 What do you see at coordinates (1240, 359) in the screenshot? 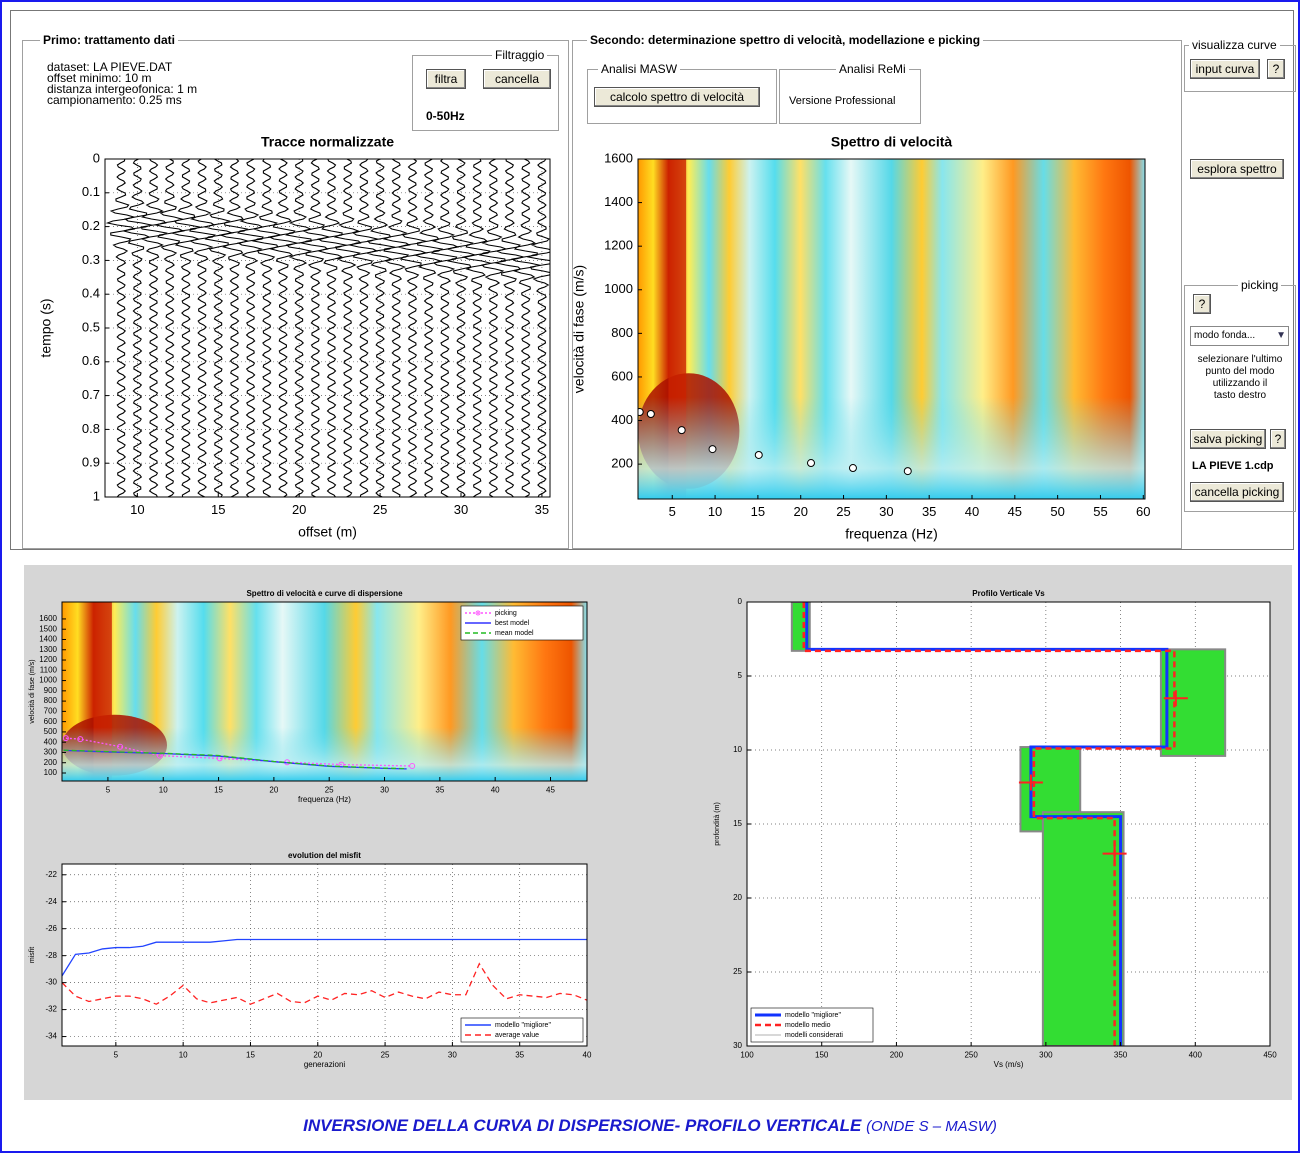
I see `instruction-line: selezionare l'ultimo` at bounding box center [1240, 359].